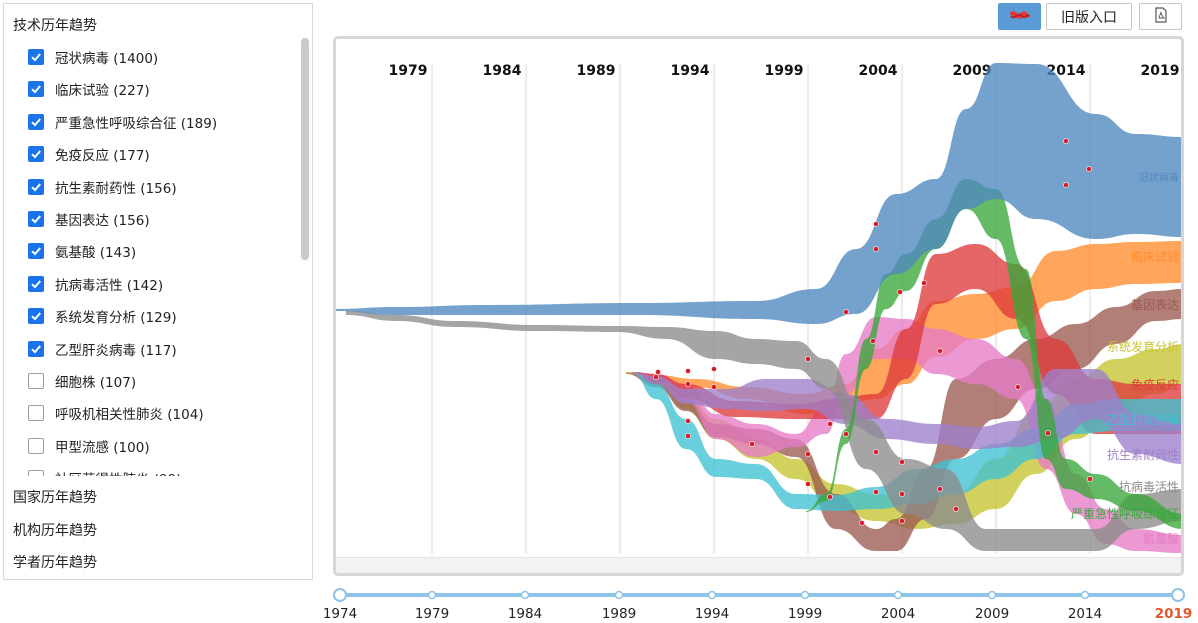 The height and width of the screenshot is (623, 1198). Describe the element at coordinates (55, 498) in the screenshot. I see `section-country-trend: 国家历年趋势` at that location.